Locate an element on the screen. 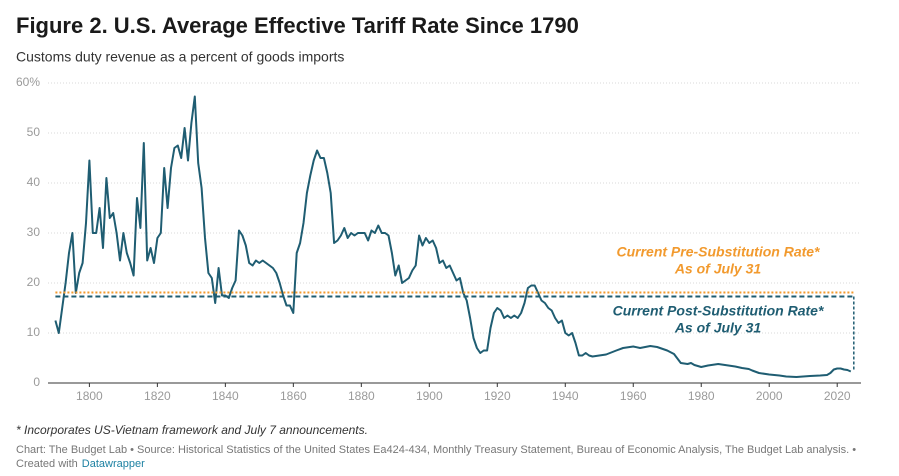  y-tick-label: 10 is located at coordinates (34, 332).